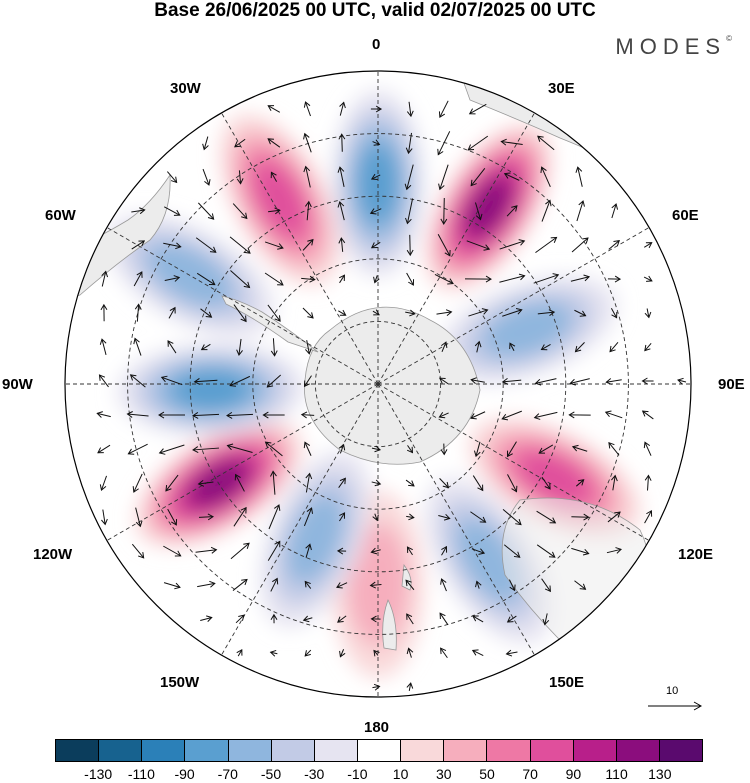 Image resolution: width=750 pixels, height=783 pixels. I want to click on latitude-circle, so click(378, 384).